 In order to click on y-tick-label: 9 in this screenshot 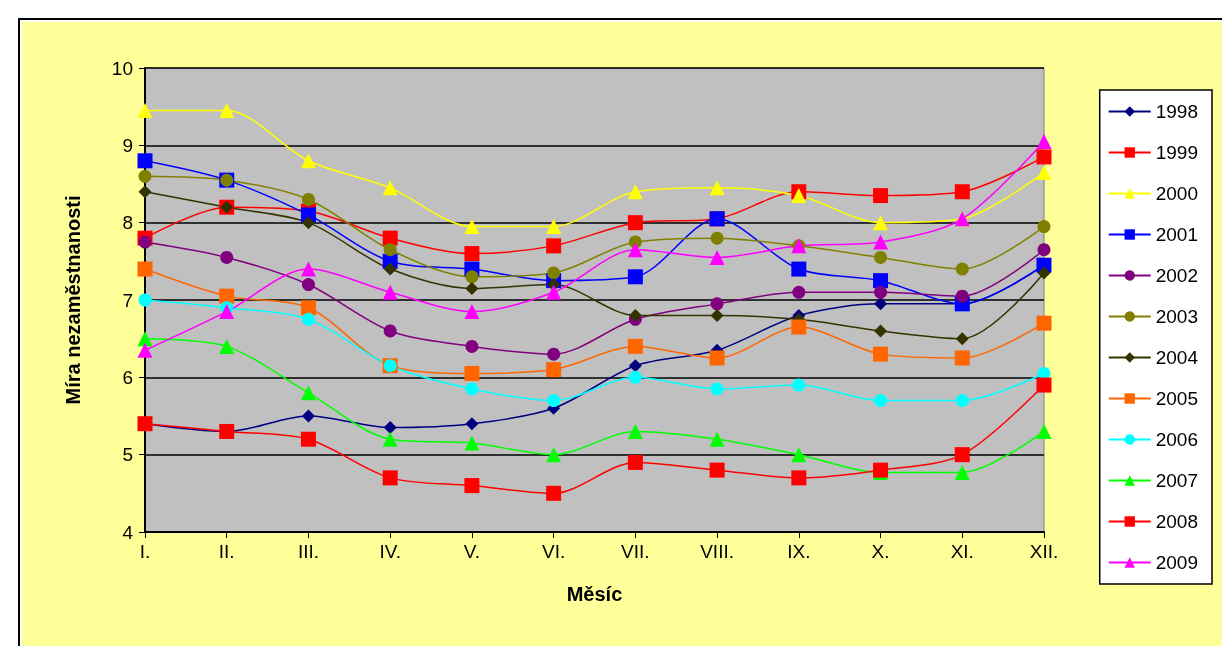, I will do `click(127, 145)`.